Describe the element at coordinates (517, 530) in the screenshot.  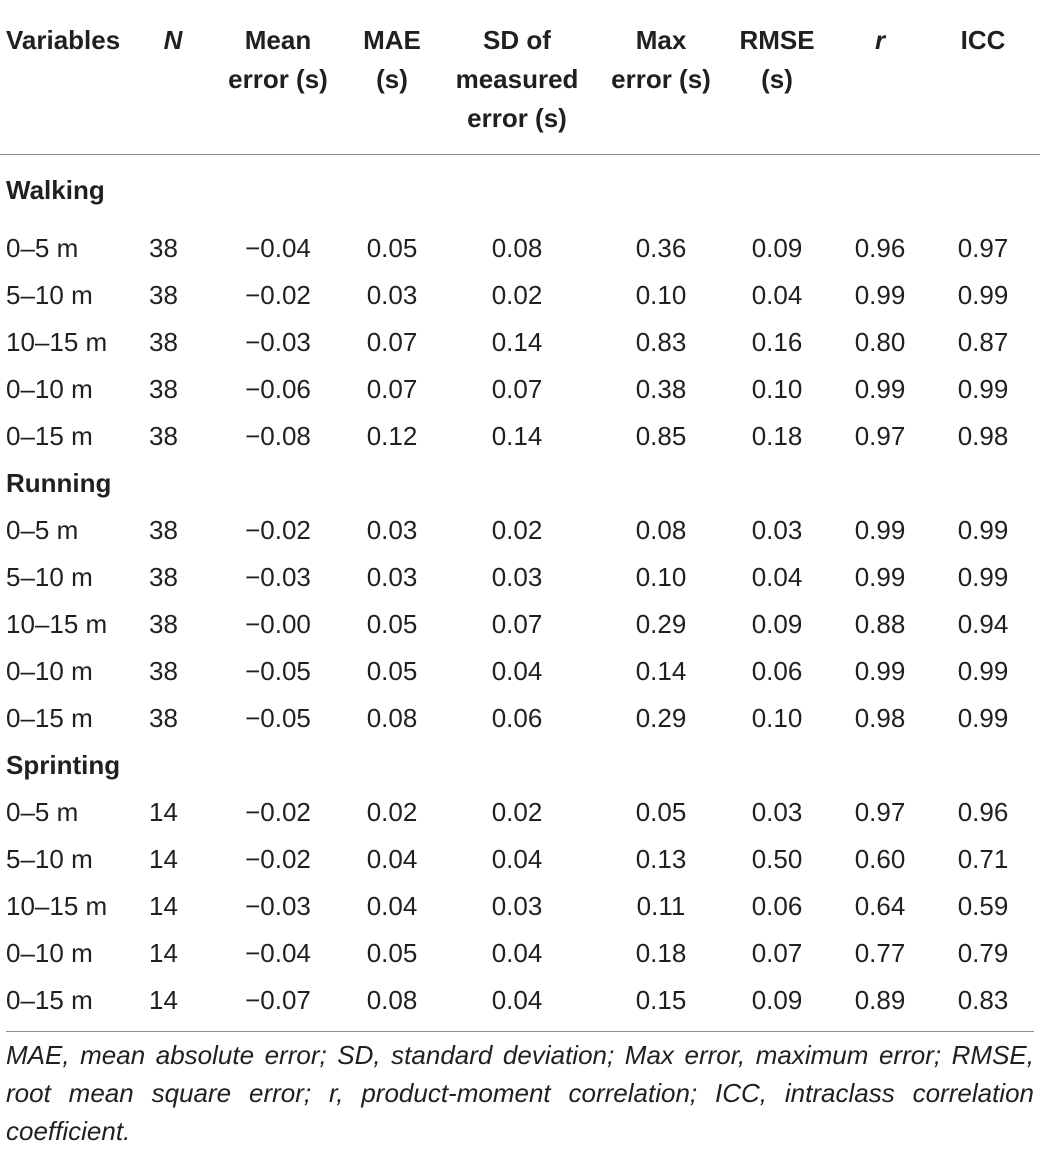
I see `cell-sd-measured-error: 0.02` at that location.